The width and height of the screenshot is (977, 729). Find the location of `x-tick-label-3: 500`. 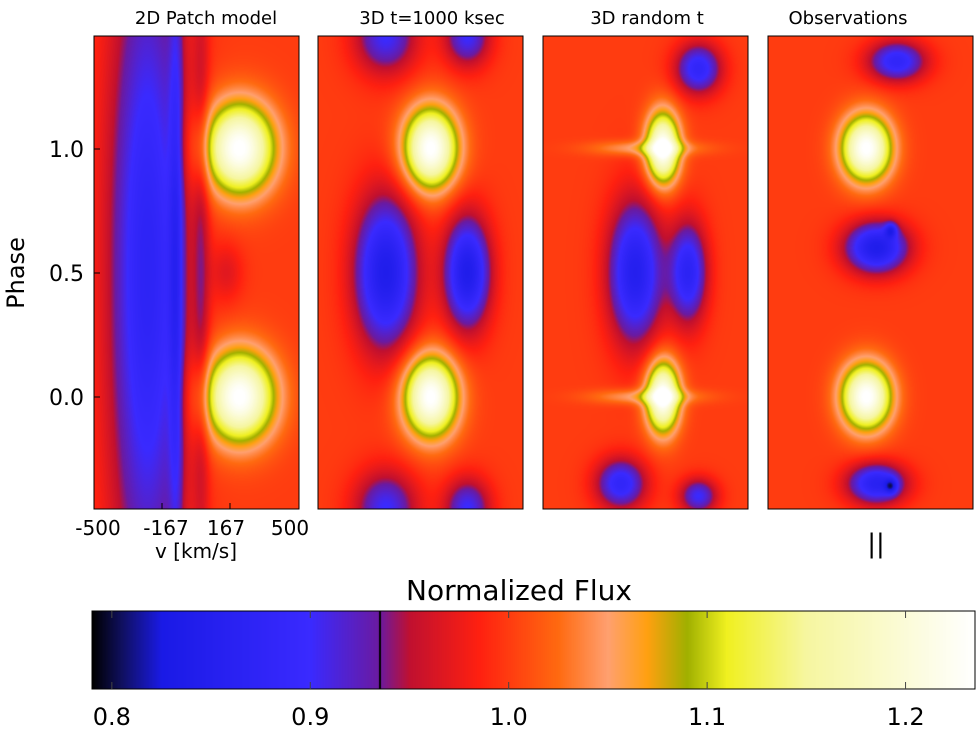

x-tick-label-3: 500 is located at coordinates (290, 528).